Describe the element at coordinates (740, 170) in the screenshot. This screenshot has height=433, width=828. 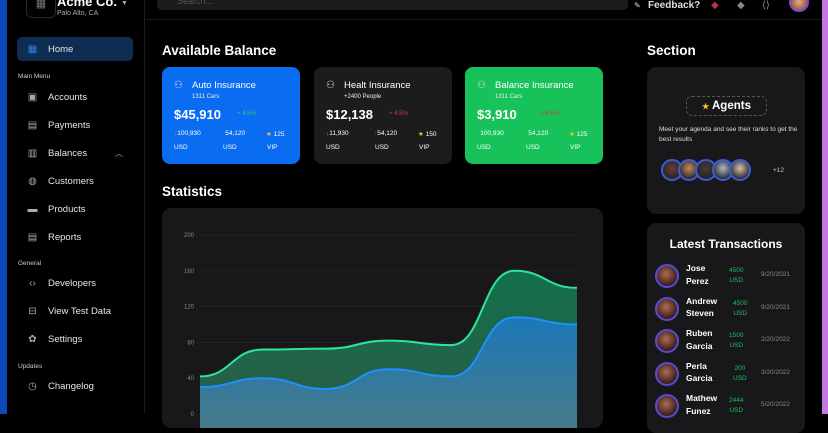
I see `agent-avatar` at that location.